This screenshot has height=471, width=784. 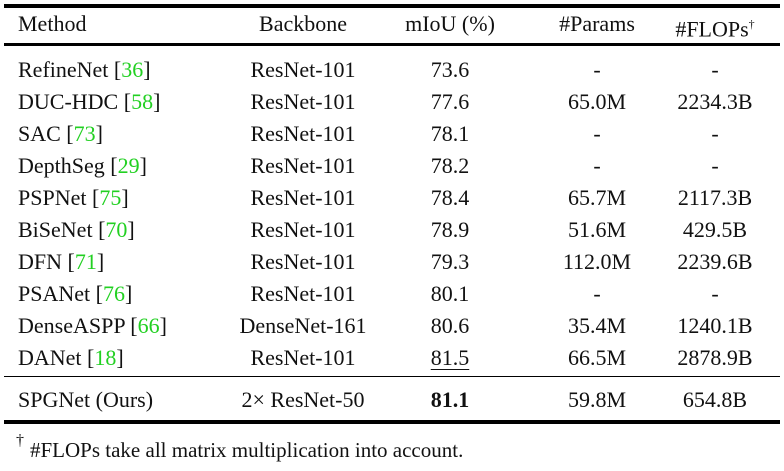 What do you see at coordinates (61, 261) in the screenshot?
I see `method-cell: DFN [71]` at bounding box center [61, 261].